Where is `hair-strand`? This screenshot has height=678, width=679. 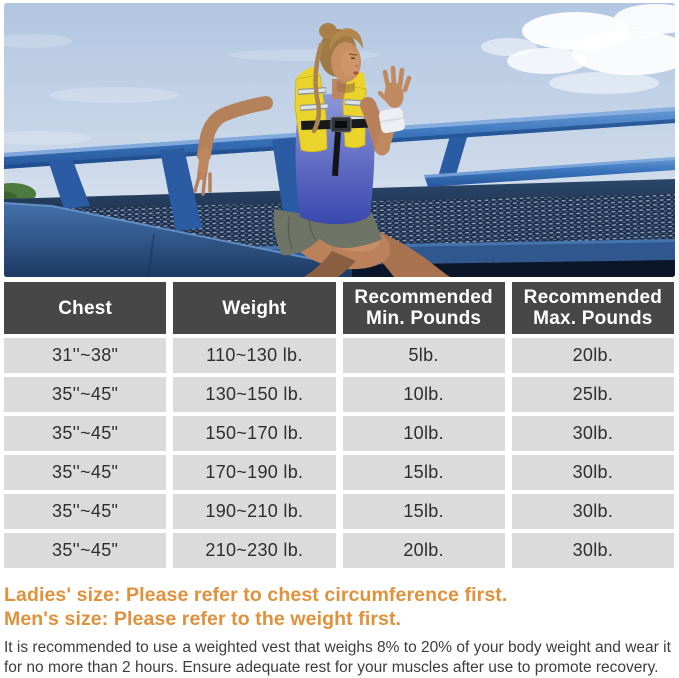 hair-strand is located at coordinates (317, 88).